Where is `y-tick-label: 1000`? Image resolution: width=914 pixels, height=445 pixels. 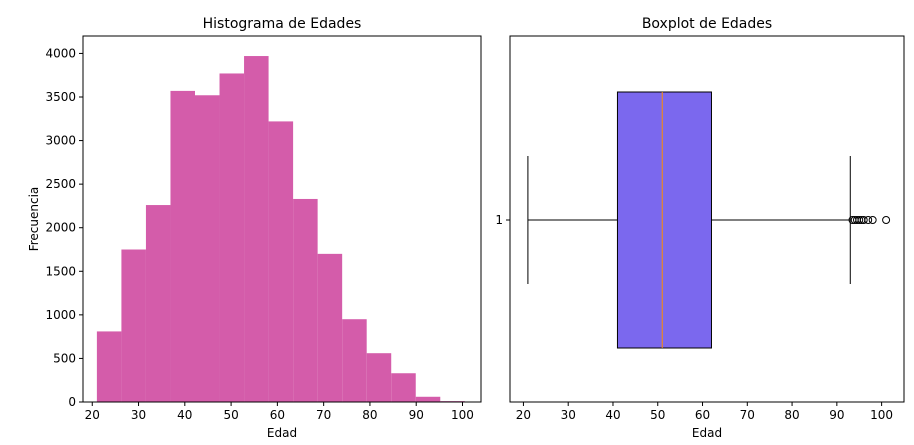 y-tick-label: 1000 is located at coordinates (60, 315).